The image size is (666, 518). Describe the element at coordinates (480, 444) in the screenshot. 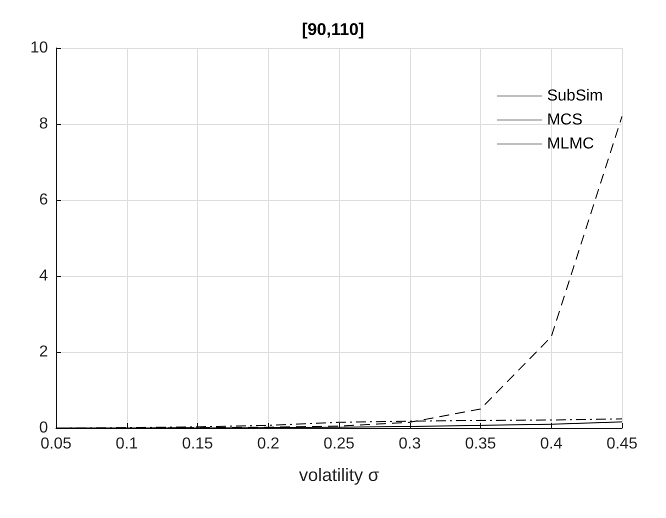

I see `x-tick-label: 0.35` at that location.